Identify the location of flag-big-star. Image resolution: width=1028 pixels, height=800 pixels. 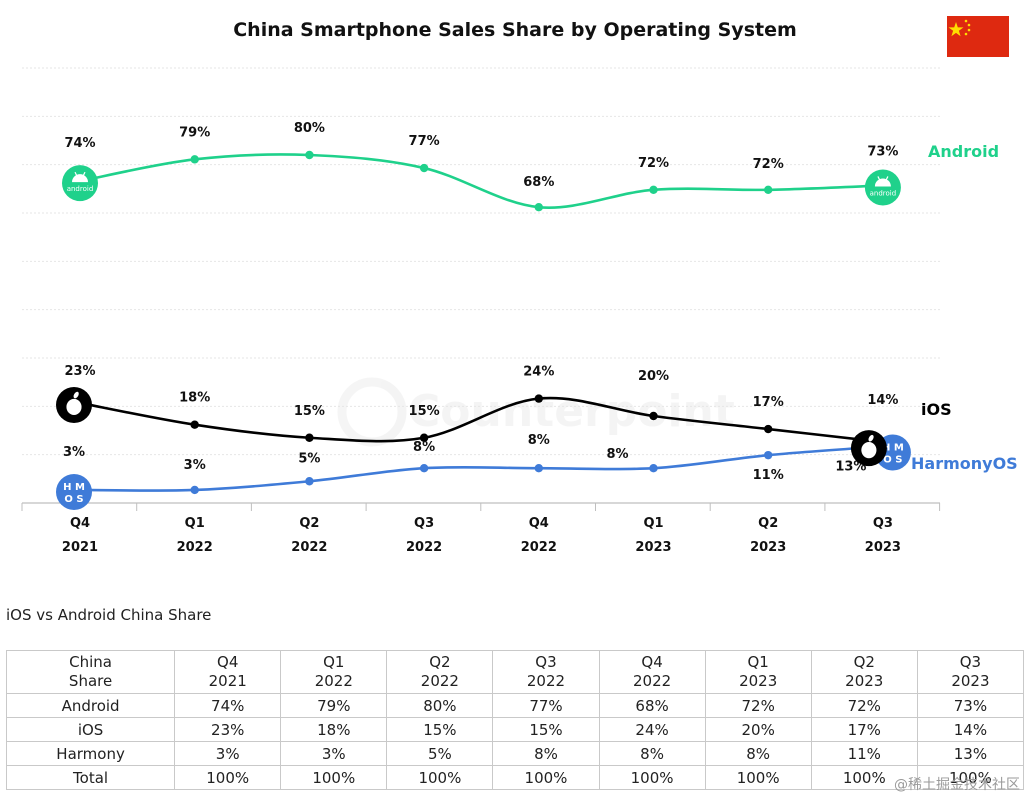
(956, 29).